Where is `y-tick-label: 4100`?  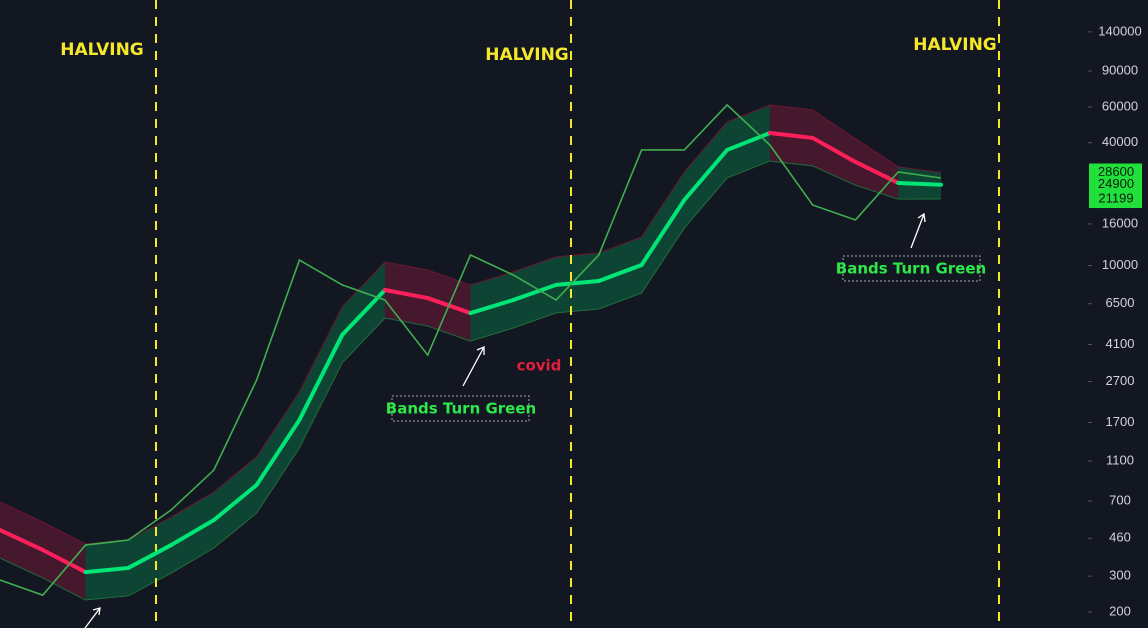
y-tick-label: 4100 is located at coordinates (1120, 343).